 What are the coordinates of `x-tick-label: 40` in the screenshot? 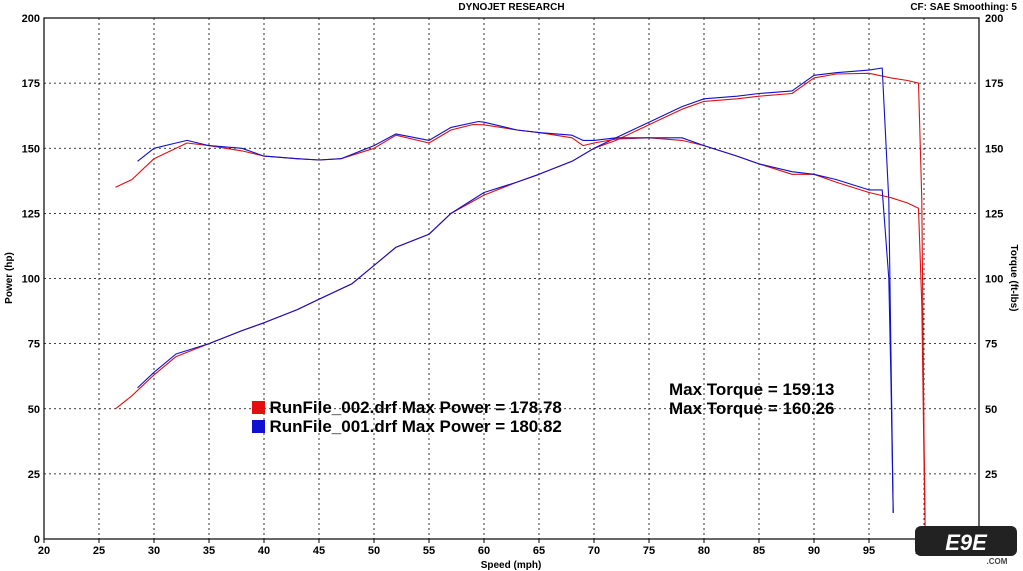 It's located at (264, 551).